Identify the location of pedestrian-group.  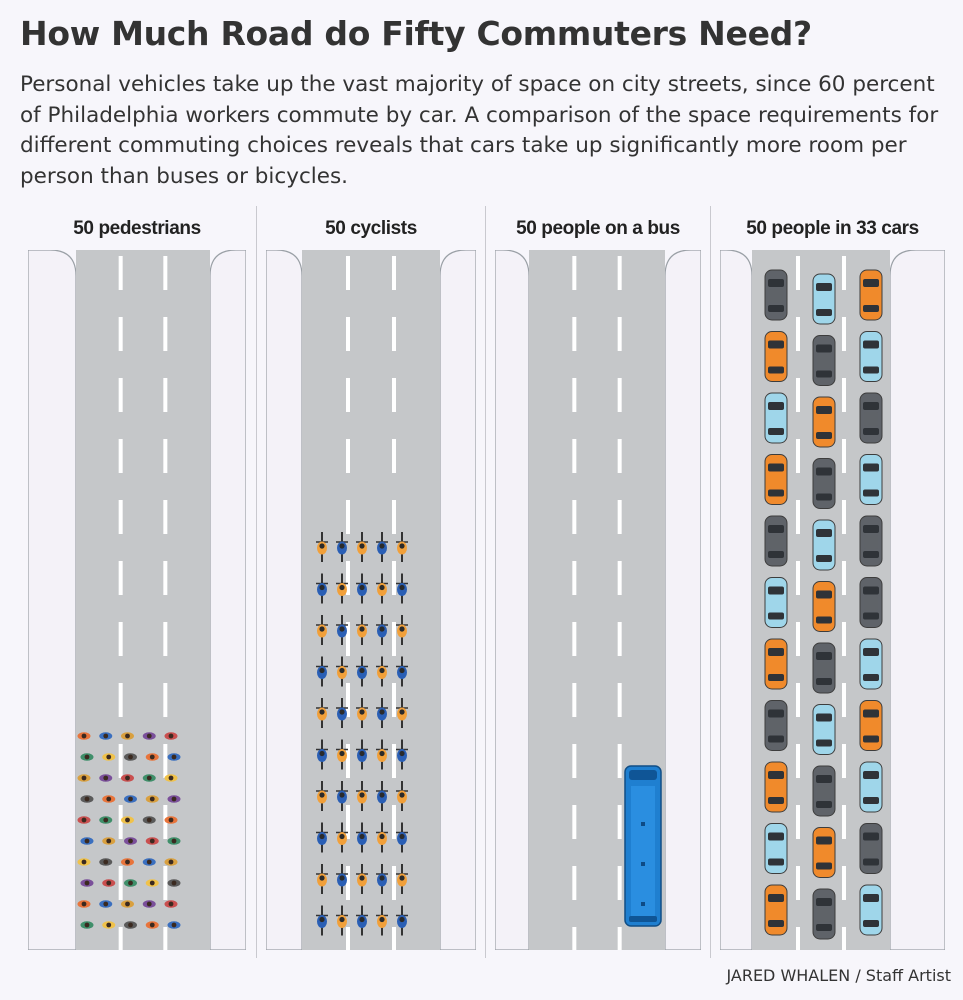
(129, 830).